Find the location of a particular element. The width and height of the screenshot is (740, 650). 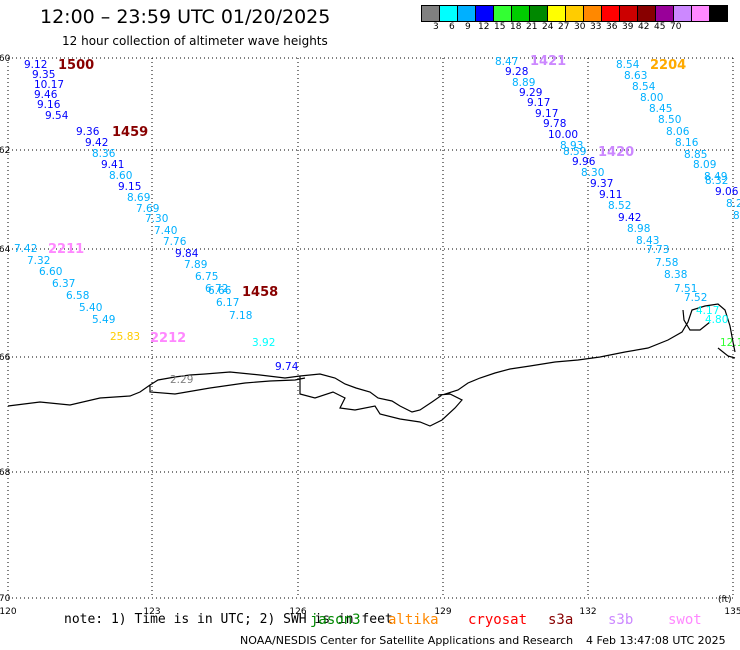

swh-value: 8.50 is located at coordinates (669, 120).